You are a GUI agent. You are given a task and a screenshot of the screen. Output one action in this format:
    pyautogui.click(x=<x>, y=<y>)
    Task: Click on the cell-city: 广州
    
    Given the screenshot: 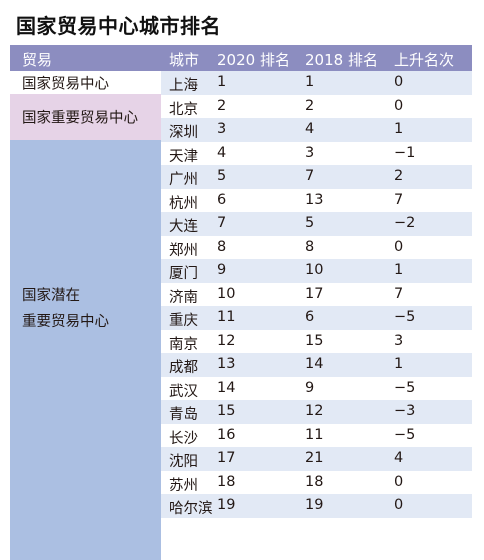 What is the action you would take?
    pyautogui.click(x=183, y=180)
    